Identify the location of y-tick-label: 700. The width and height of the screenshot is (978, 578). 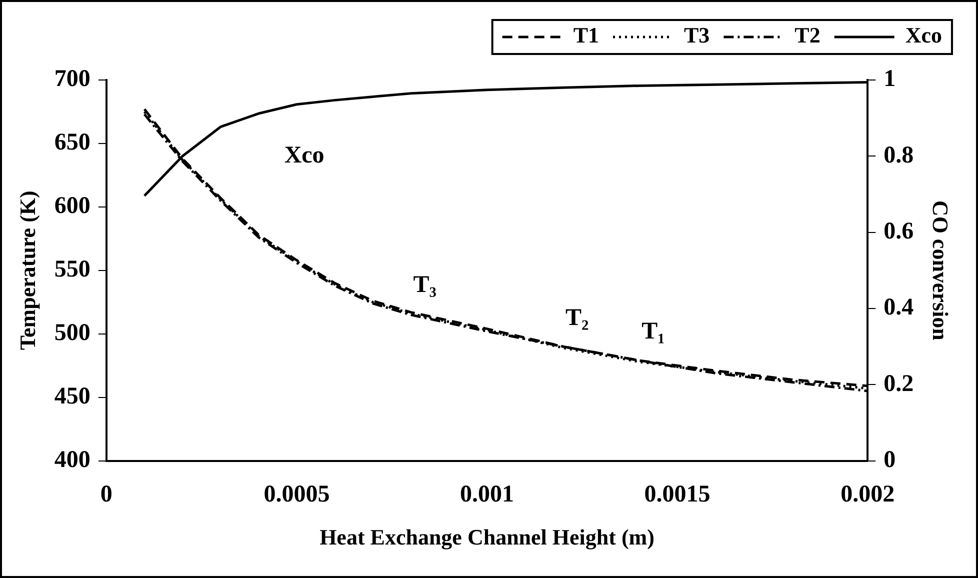
(72, 79).